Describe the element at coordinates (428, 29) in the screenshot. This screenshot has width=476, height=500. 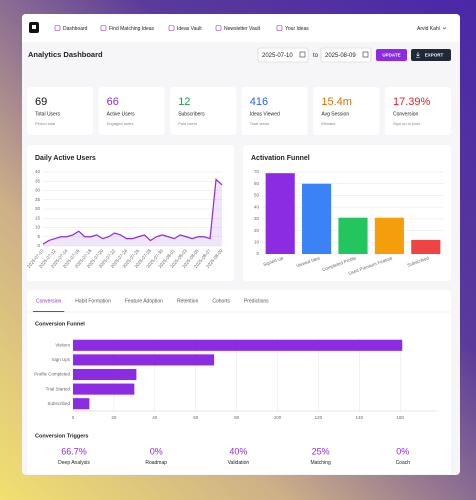
I see `user-menu: Arvid Kahl` at that location.